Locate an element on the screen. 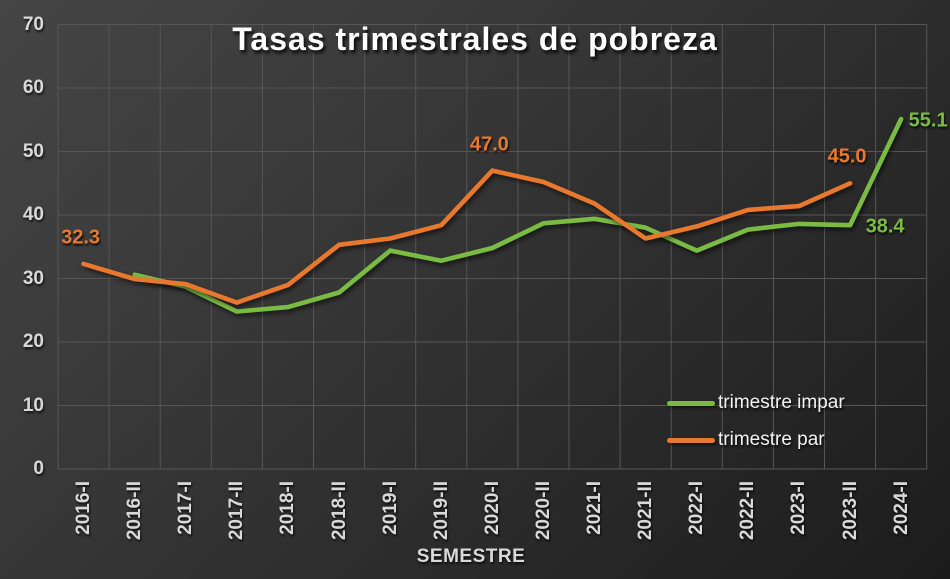 This screenshot has width=950, height=579. chart-title: Tasas trimestrales de pobreza is located at coordinates (475, 39).